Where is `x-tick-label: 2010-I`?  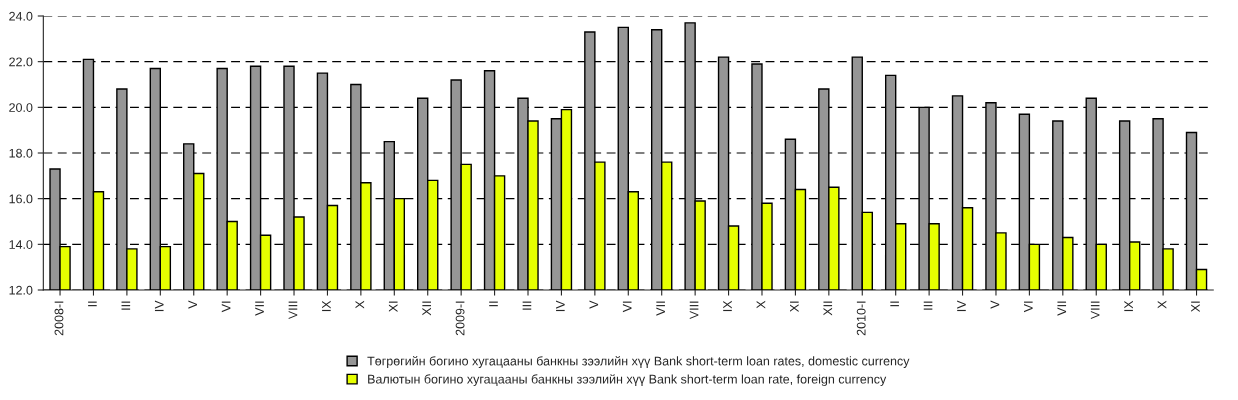
x-tick-label: 2010-I is located at coordinates (861, 318).